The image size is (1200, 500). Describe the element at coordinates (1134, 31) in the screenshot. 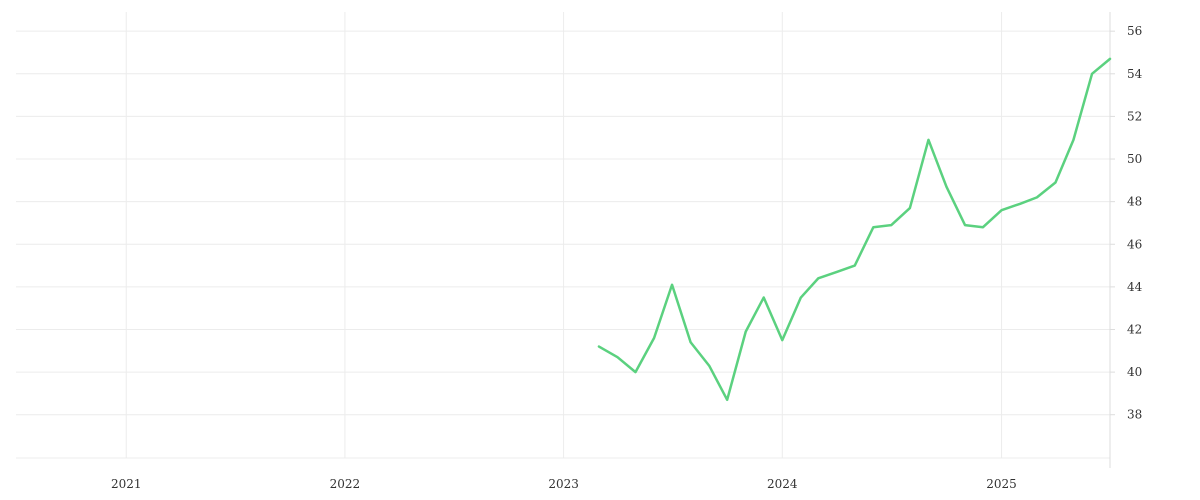

I see `y-tick-label: 56` at that location.